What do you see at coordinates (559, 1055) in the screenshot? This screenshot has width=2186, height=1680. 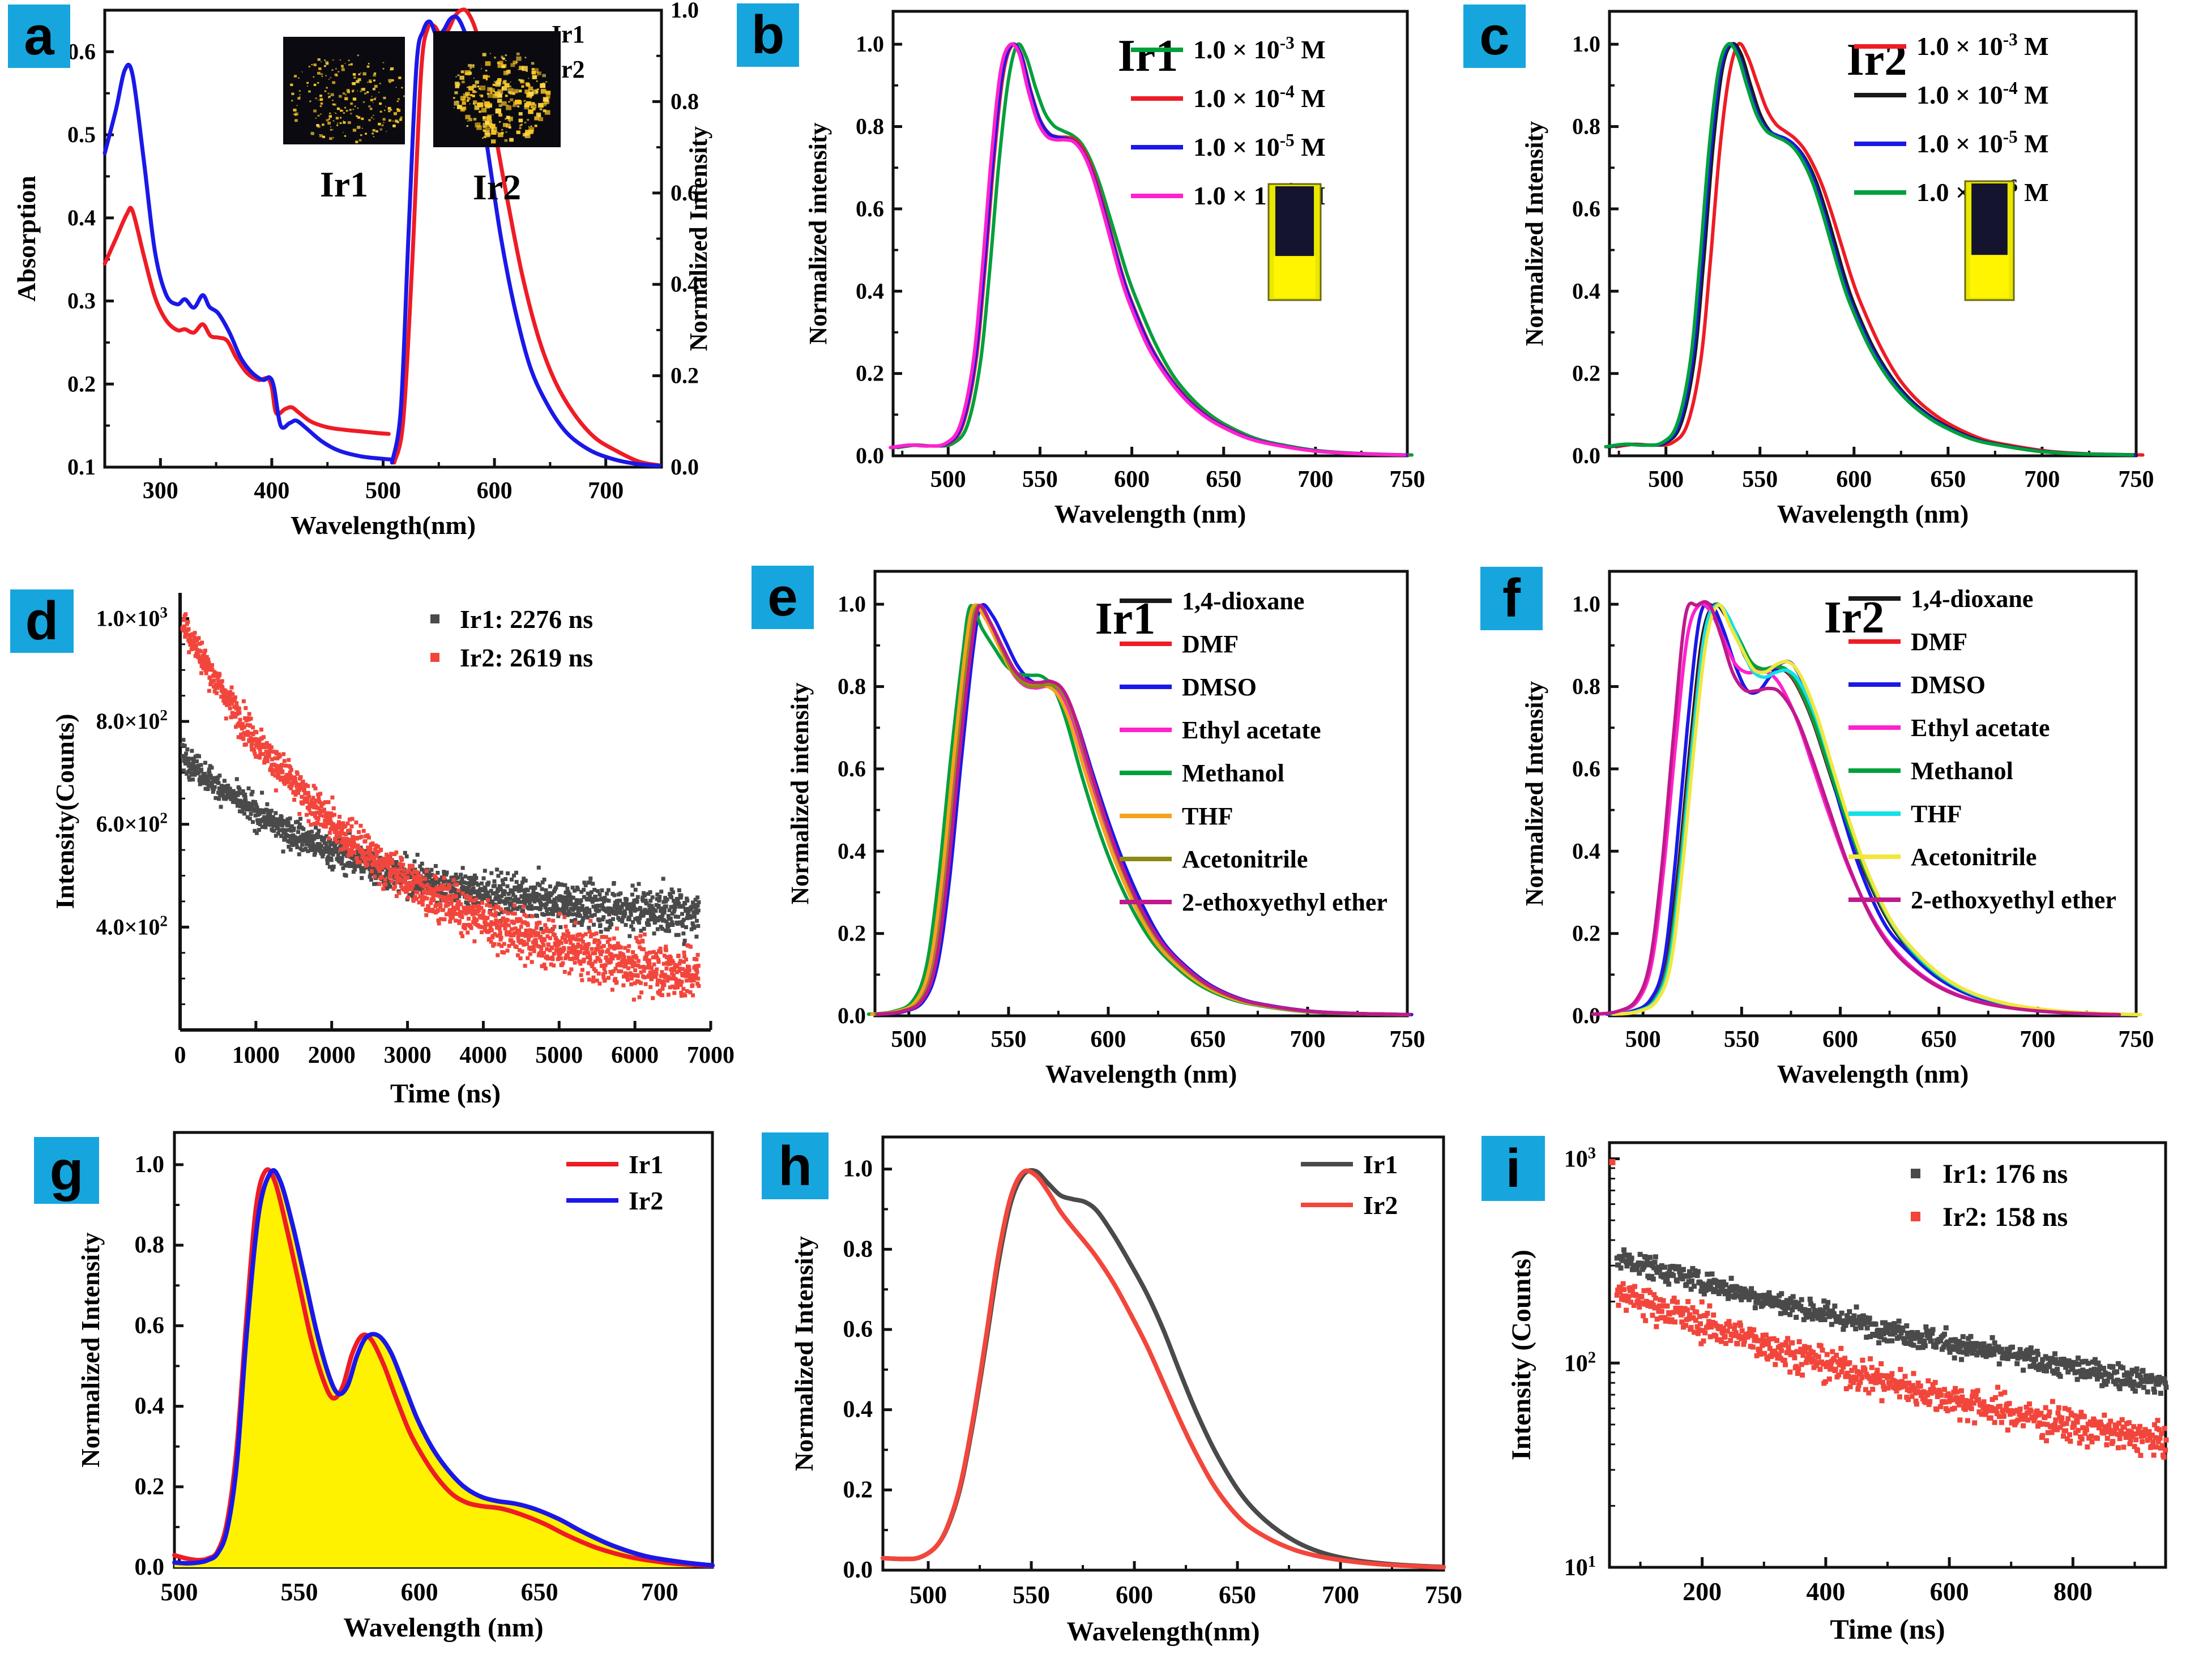 I see `chart-text: 5000` at bounding box center [559, 1055].